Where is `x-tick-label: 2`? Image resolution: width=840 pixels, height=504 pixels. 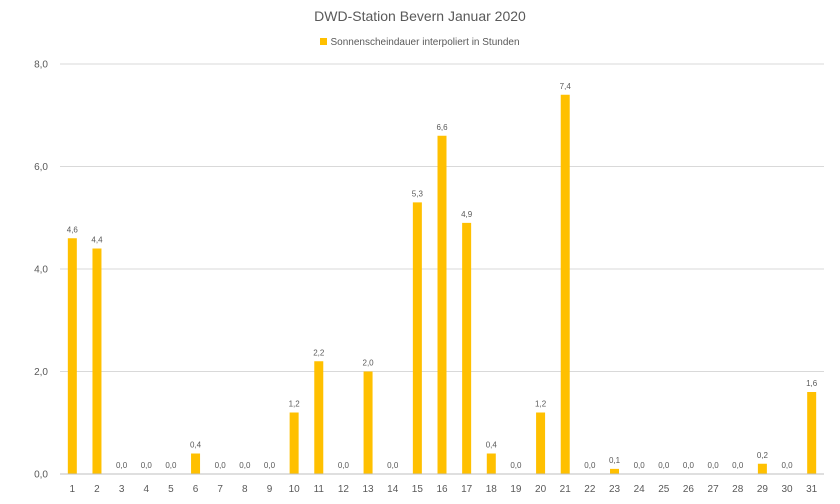 x-tick-label: 2 is located at coordinates (97, 489).